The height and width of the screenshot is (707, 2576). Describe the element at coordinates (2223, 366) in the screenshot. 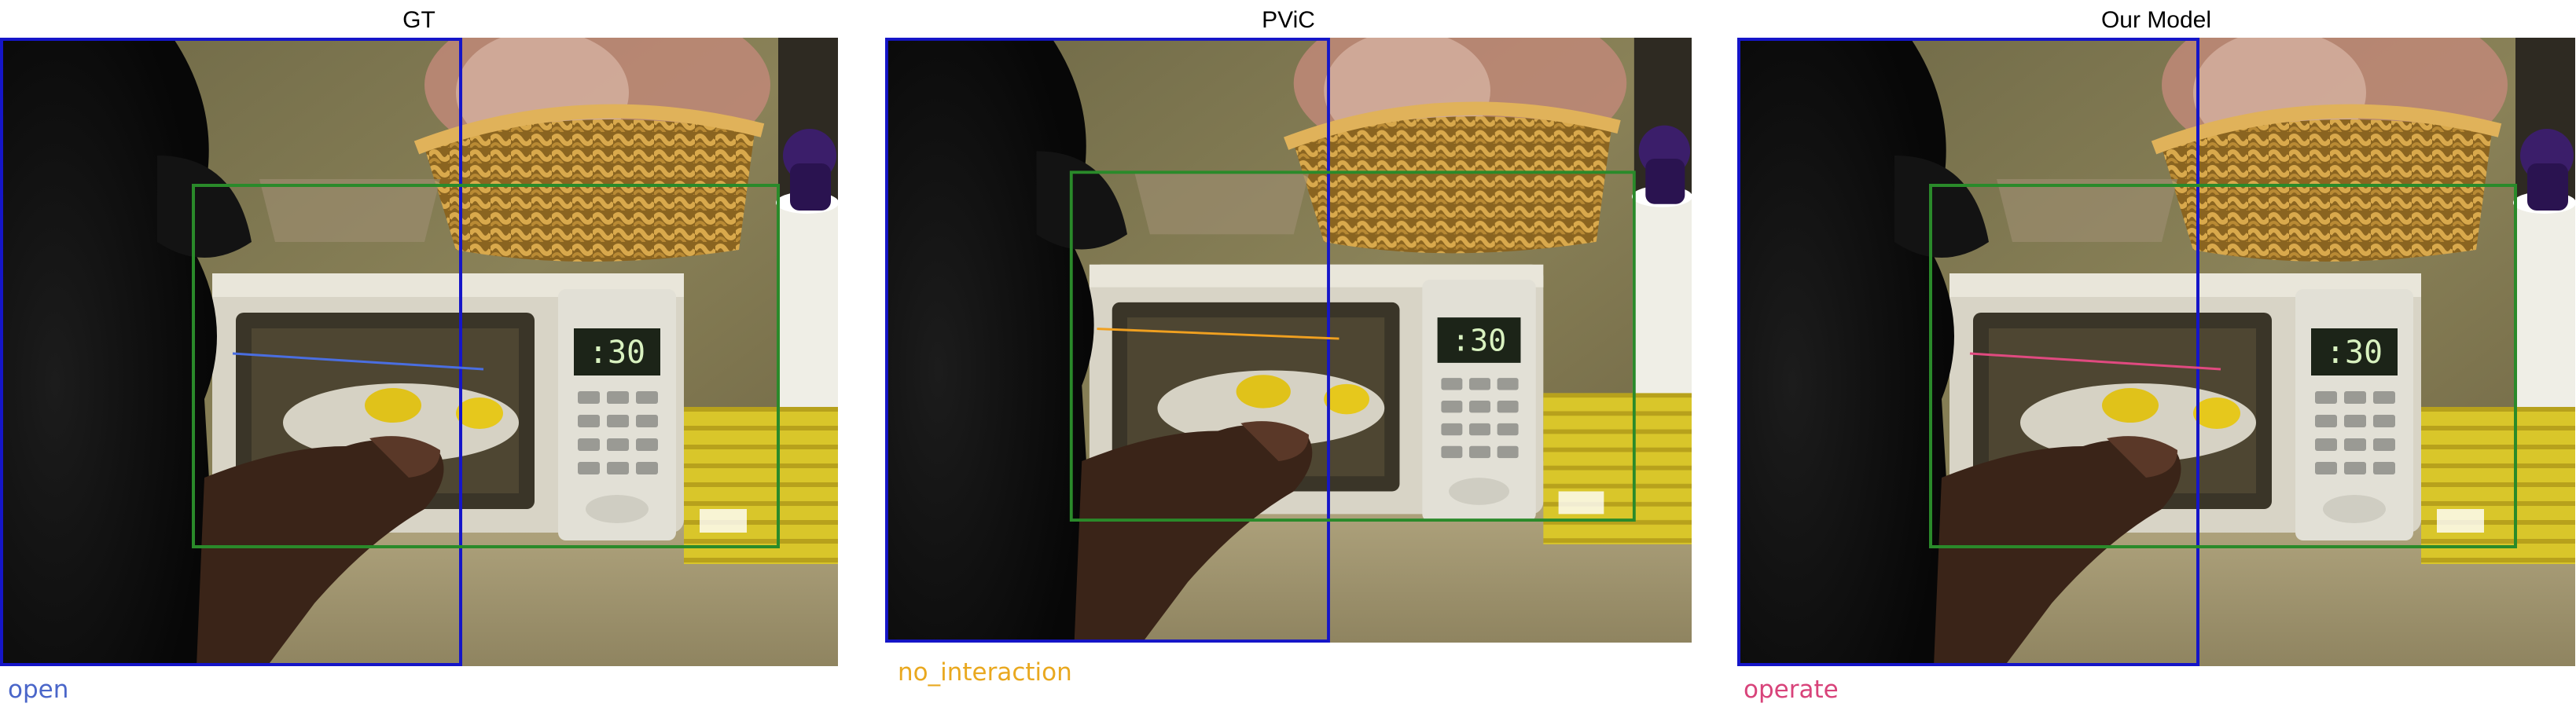

I see `object-box-our-model` at that location.